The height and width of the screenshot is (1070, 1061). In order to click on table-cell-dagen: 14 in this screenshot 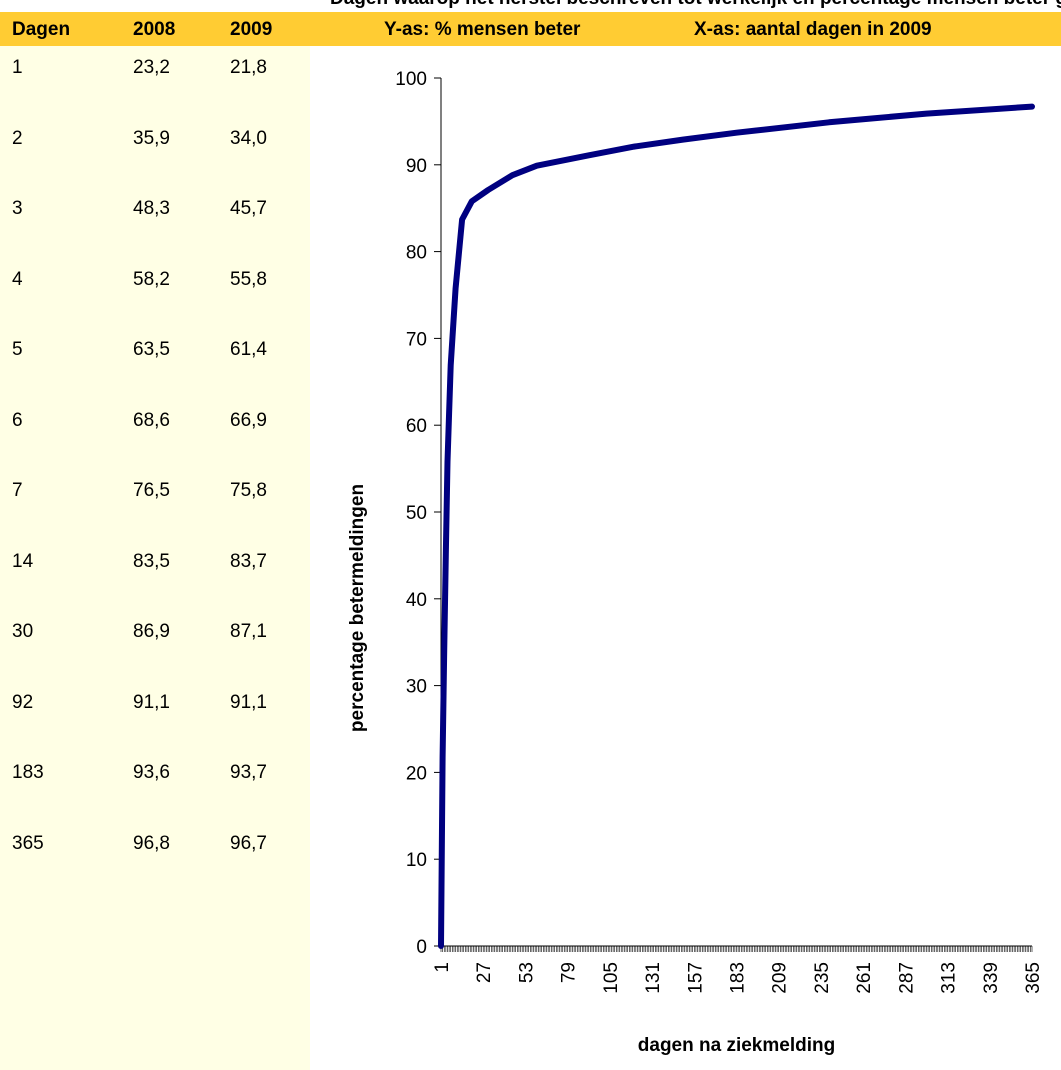, I will do `click(23, 561)`.